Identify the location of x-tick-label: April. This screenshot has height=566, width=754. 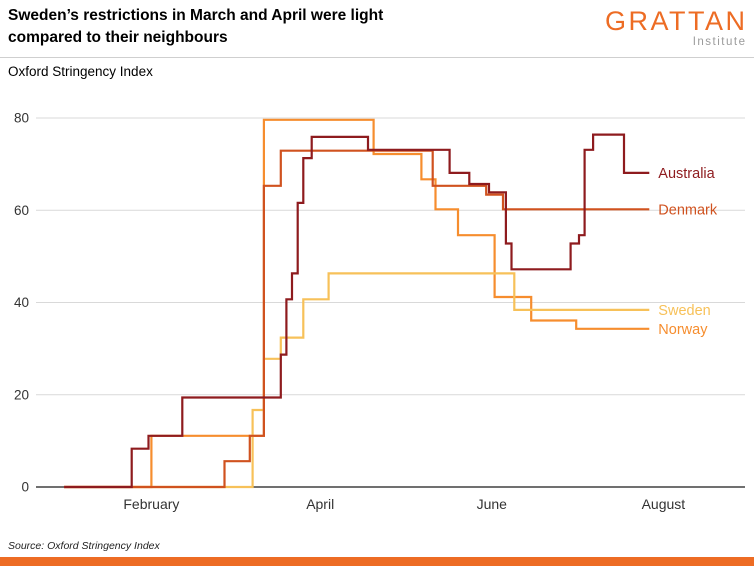
(320, 504).